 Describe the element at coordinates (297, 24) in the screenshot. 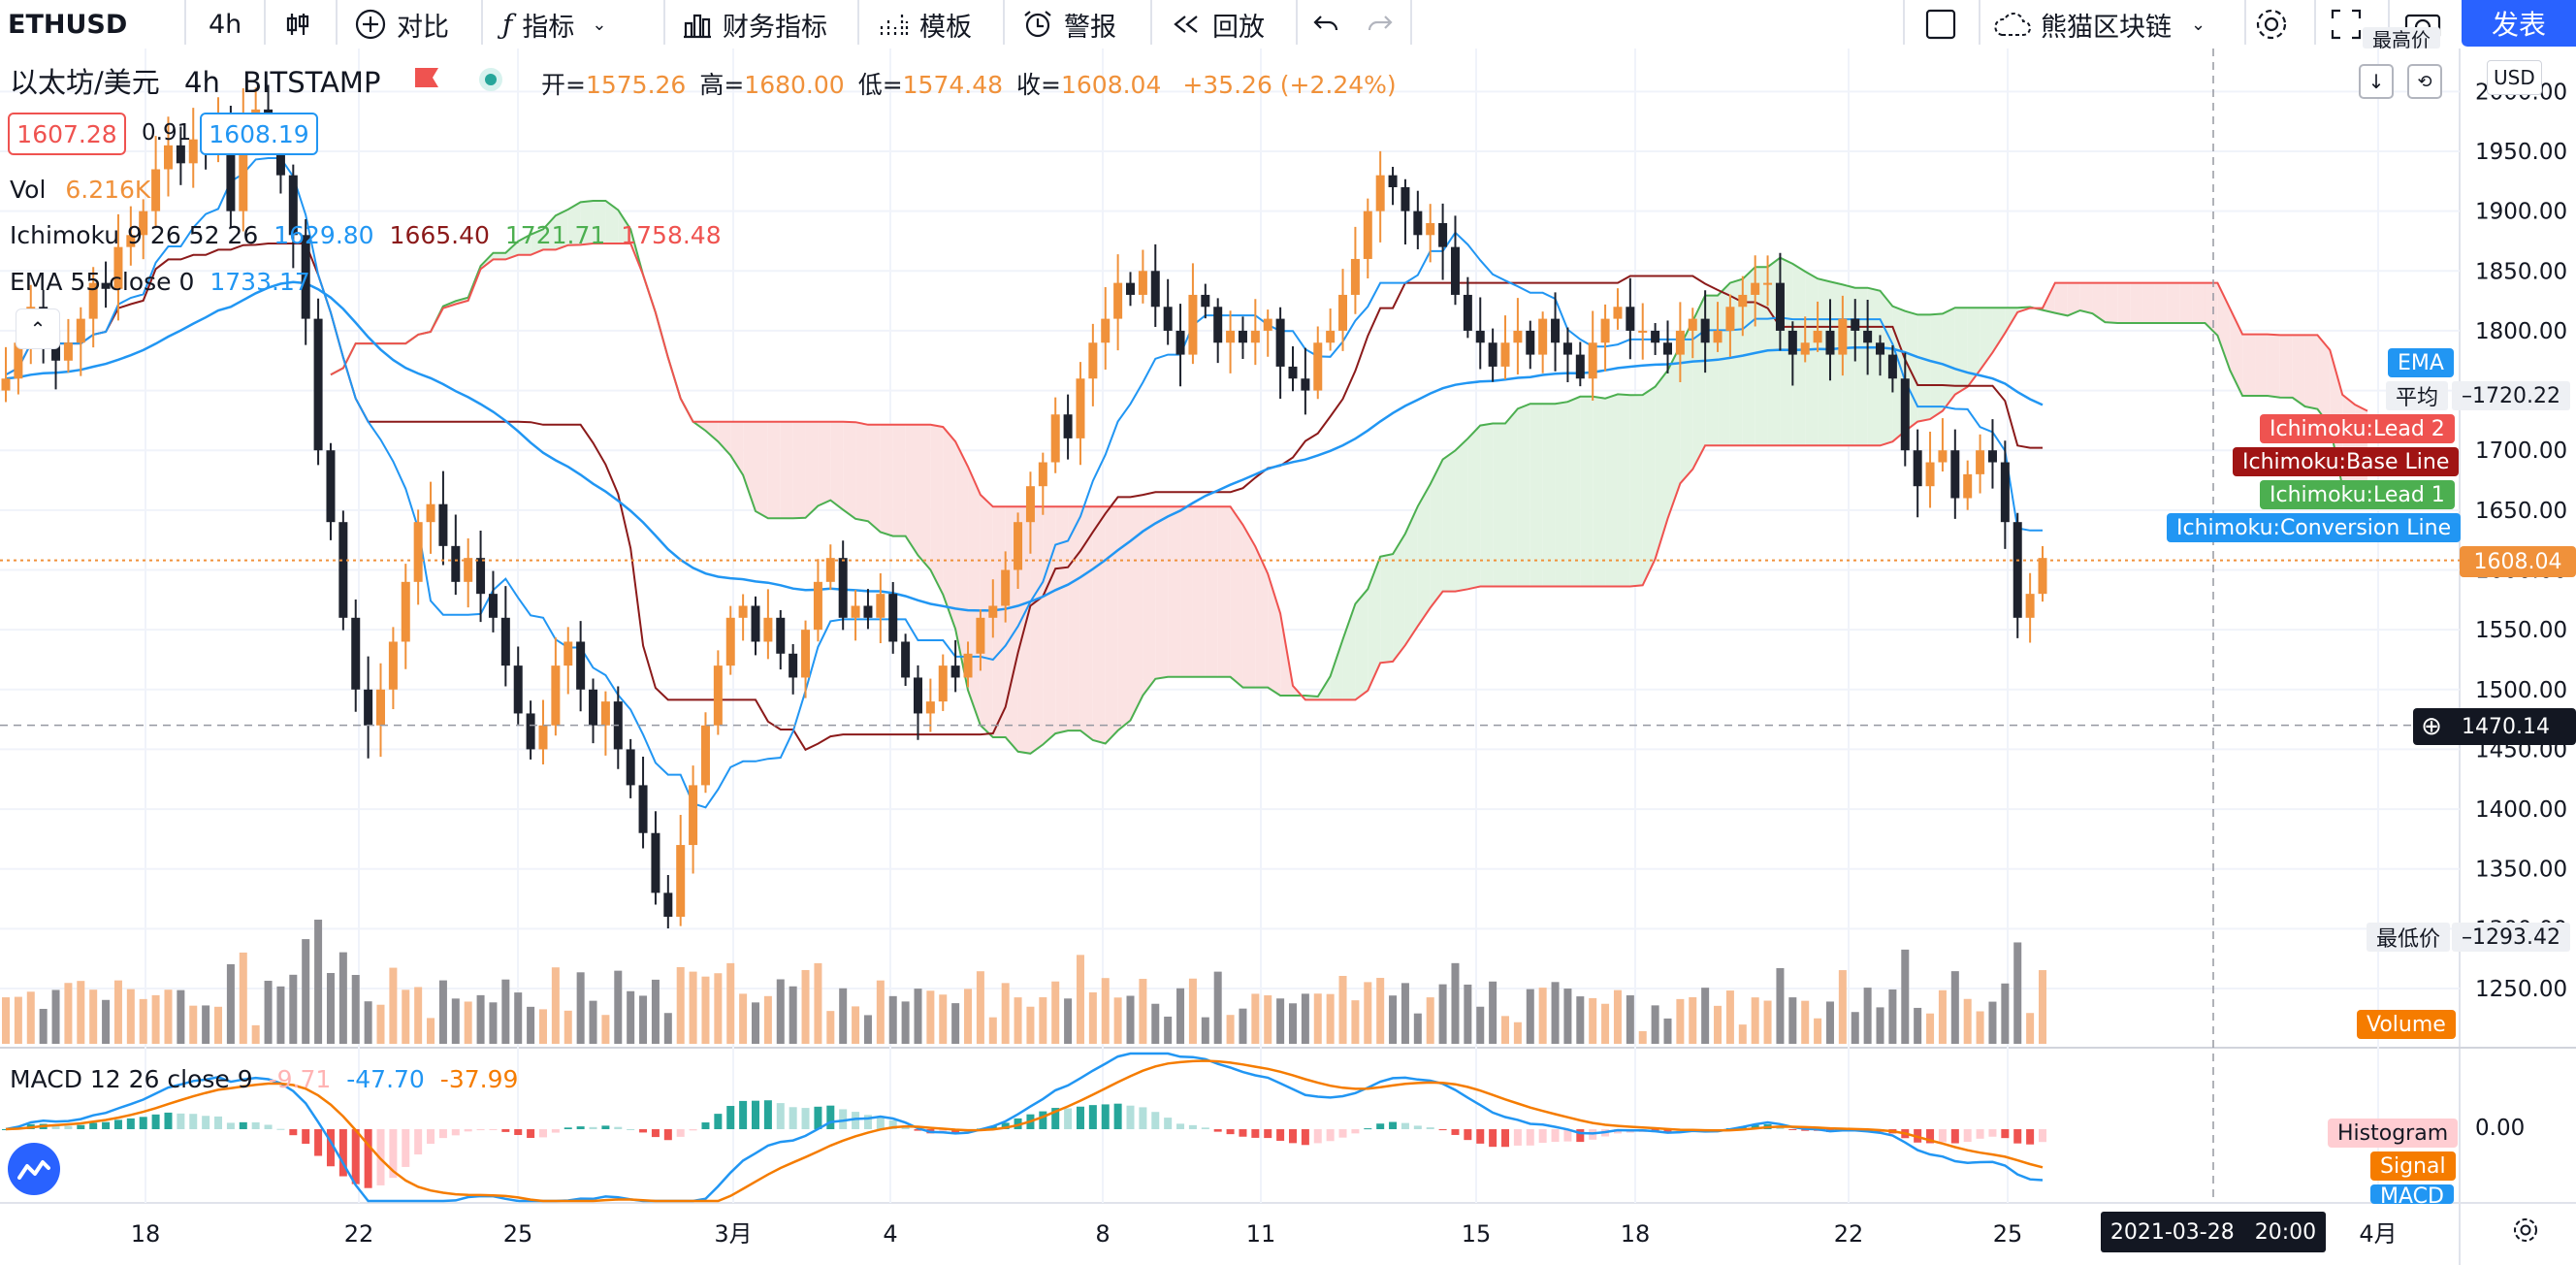

I see `candles-icon` at that location.